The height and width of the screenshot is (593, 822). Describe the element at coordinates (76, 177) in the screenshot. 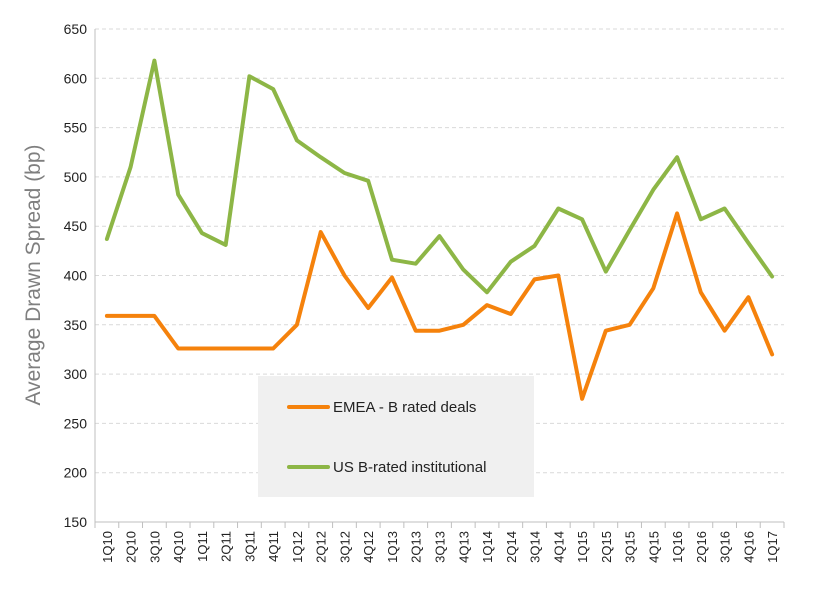

I see `y-tick-label: 500` at that location.